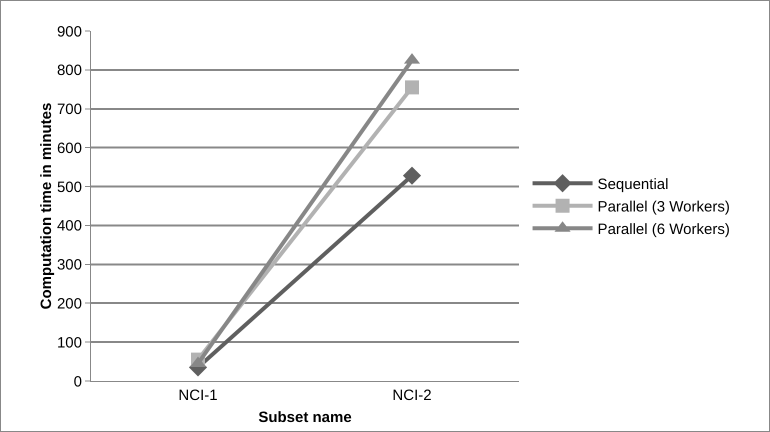  I want to click on y-tick-label: 500, so click(69, 187).